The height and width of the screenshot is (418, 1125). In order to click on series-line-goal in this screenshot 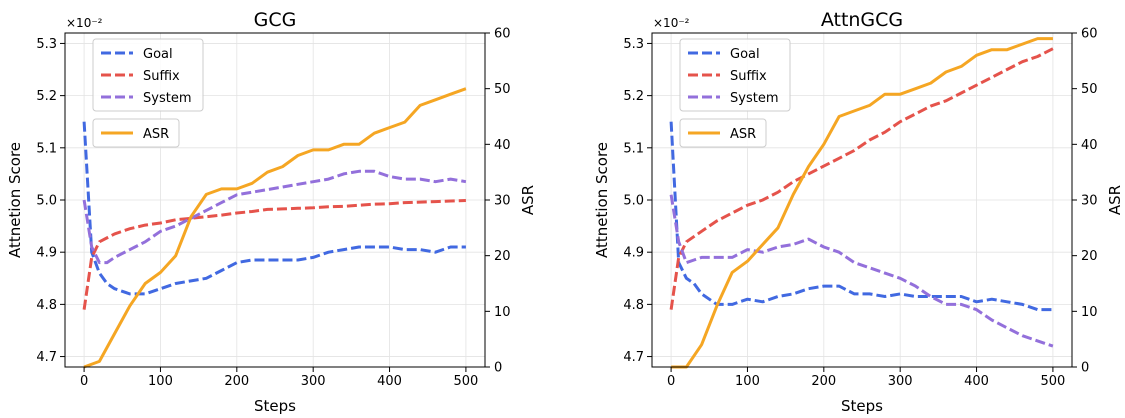, I will do `click(274, 208)`.